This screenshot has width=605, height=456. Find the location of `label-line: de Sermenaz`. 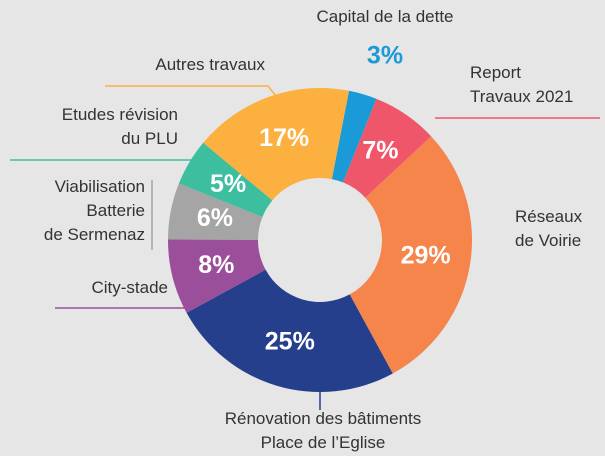

label-line: de Sermenaz is located at coordinates (94, 234).